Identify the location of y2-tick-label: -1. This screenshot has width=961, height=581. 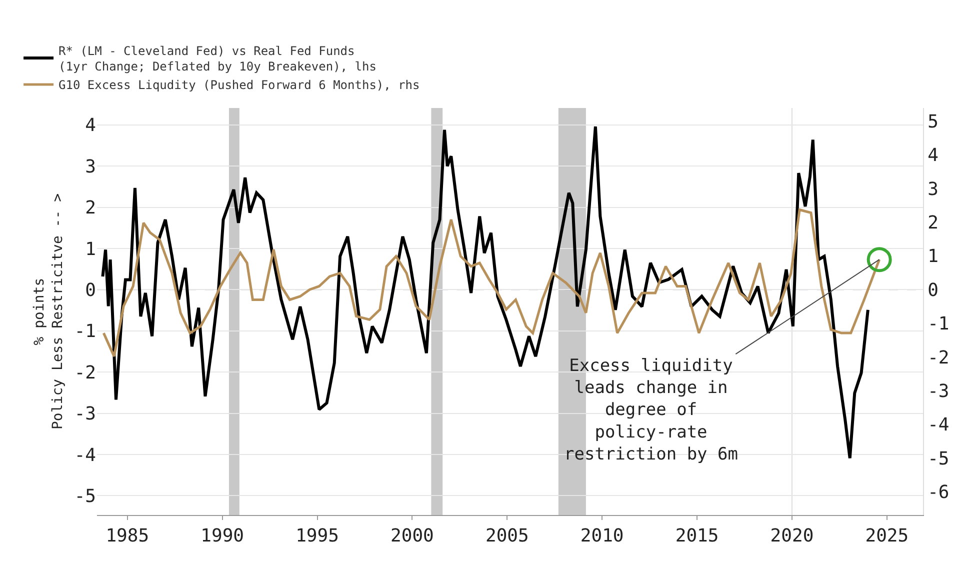
(939, 324).